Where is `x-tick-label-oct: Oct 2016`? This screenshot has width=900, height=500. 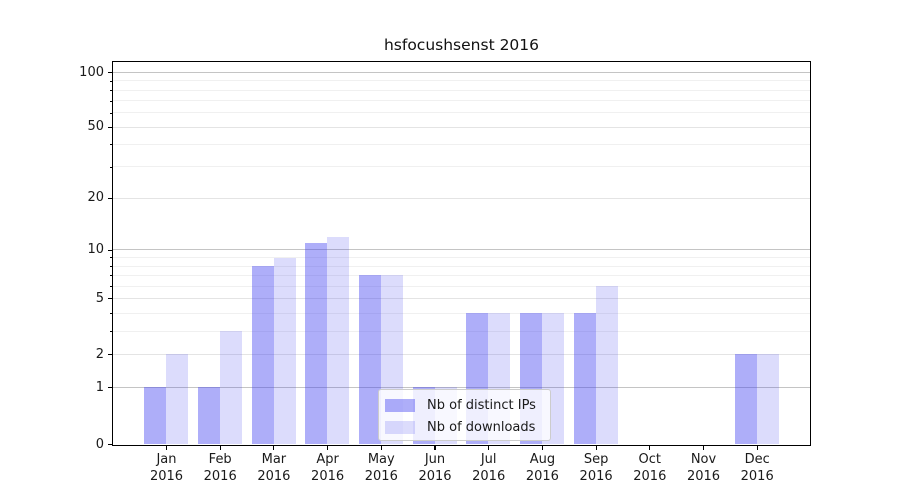
x-tick-label-oct: Oct 2016 is located at coordinates (650, 468).